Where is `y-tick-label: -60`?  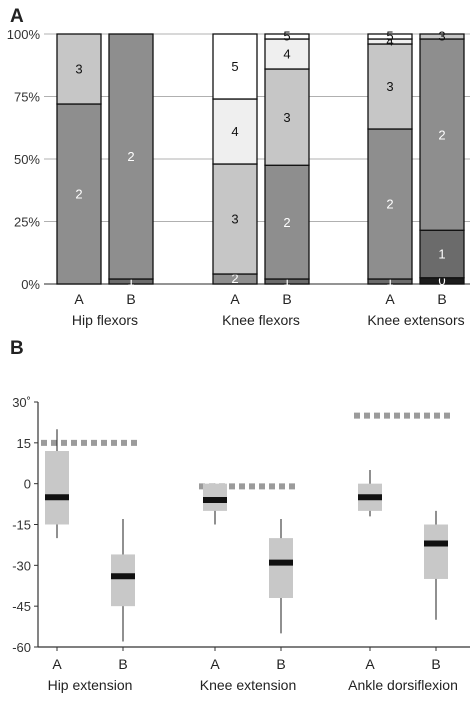 y-tick-label: -60 is located at coordinates (21, 647).